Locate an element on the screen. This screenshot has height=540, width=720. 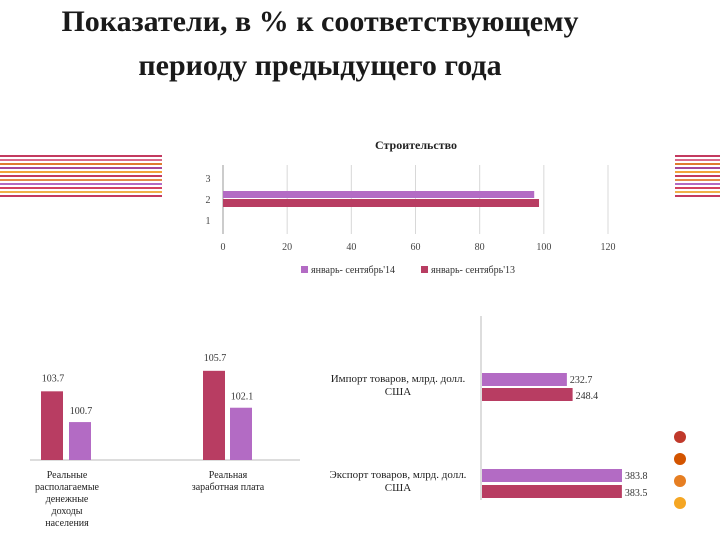
decorative-stripes-right is located at coordinates (697, 177).